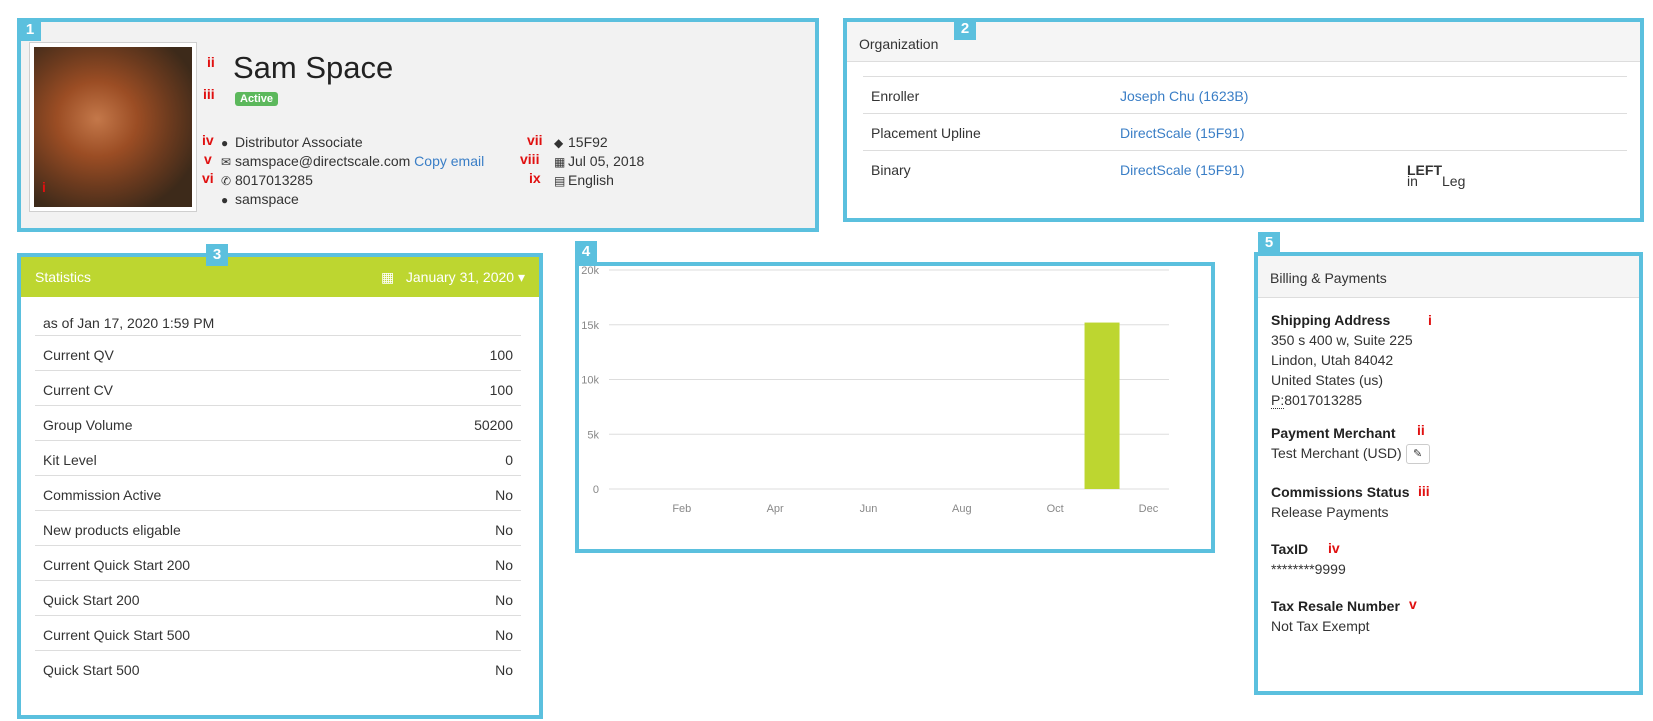 The height and width of the screenshot is (721, 1653). I want to click on phone-line: ✆ 8017013285, so click(267, 180).